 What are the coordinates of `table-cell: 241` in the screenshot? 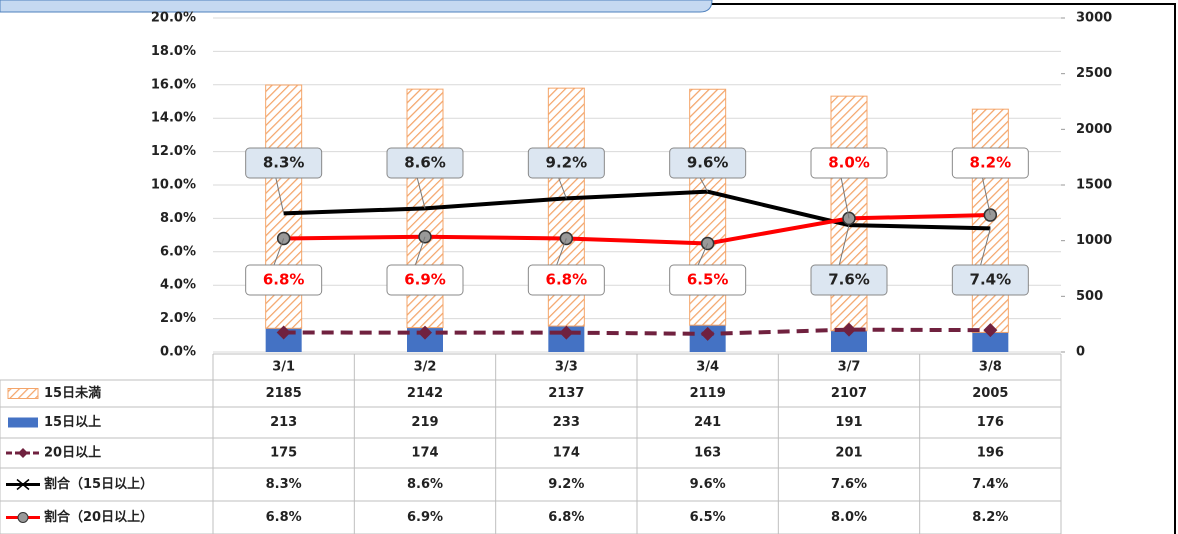 It's located at (707, 422).